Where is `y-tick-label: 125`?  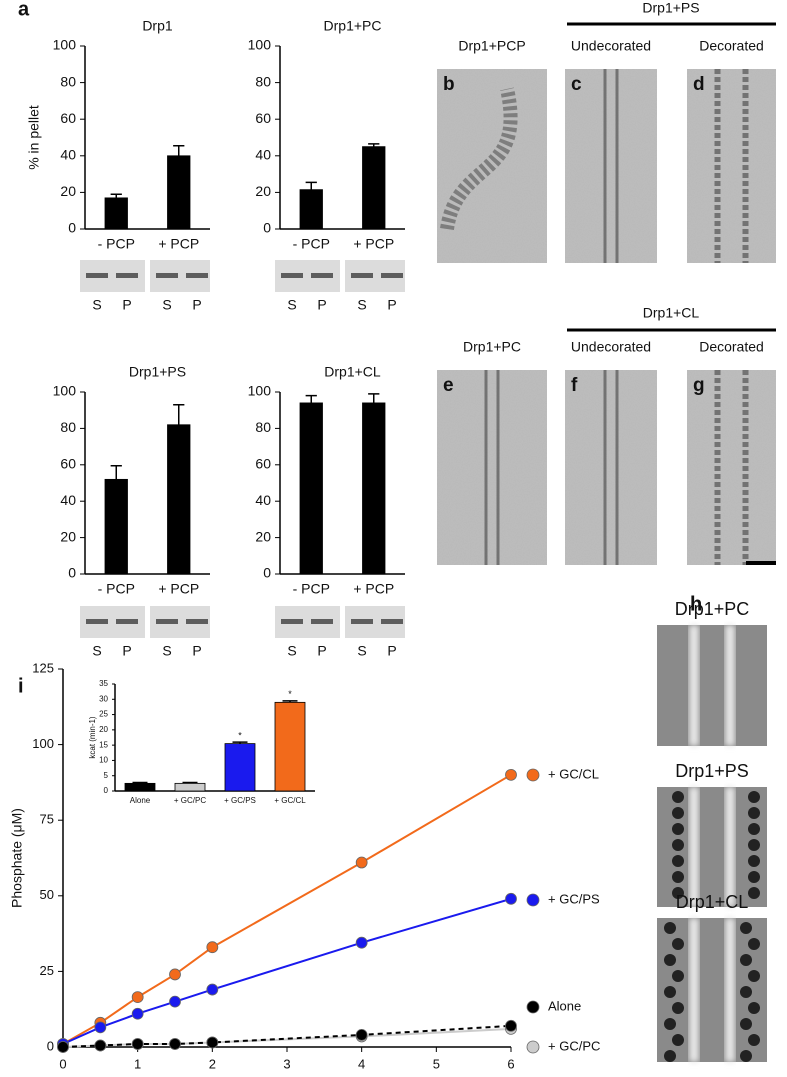
y-tick-label: 125 is located at coordinates (43, 667).